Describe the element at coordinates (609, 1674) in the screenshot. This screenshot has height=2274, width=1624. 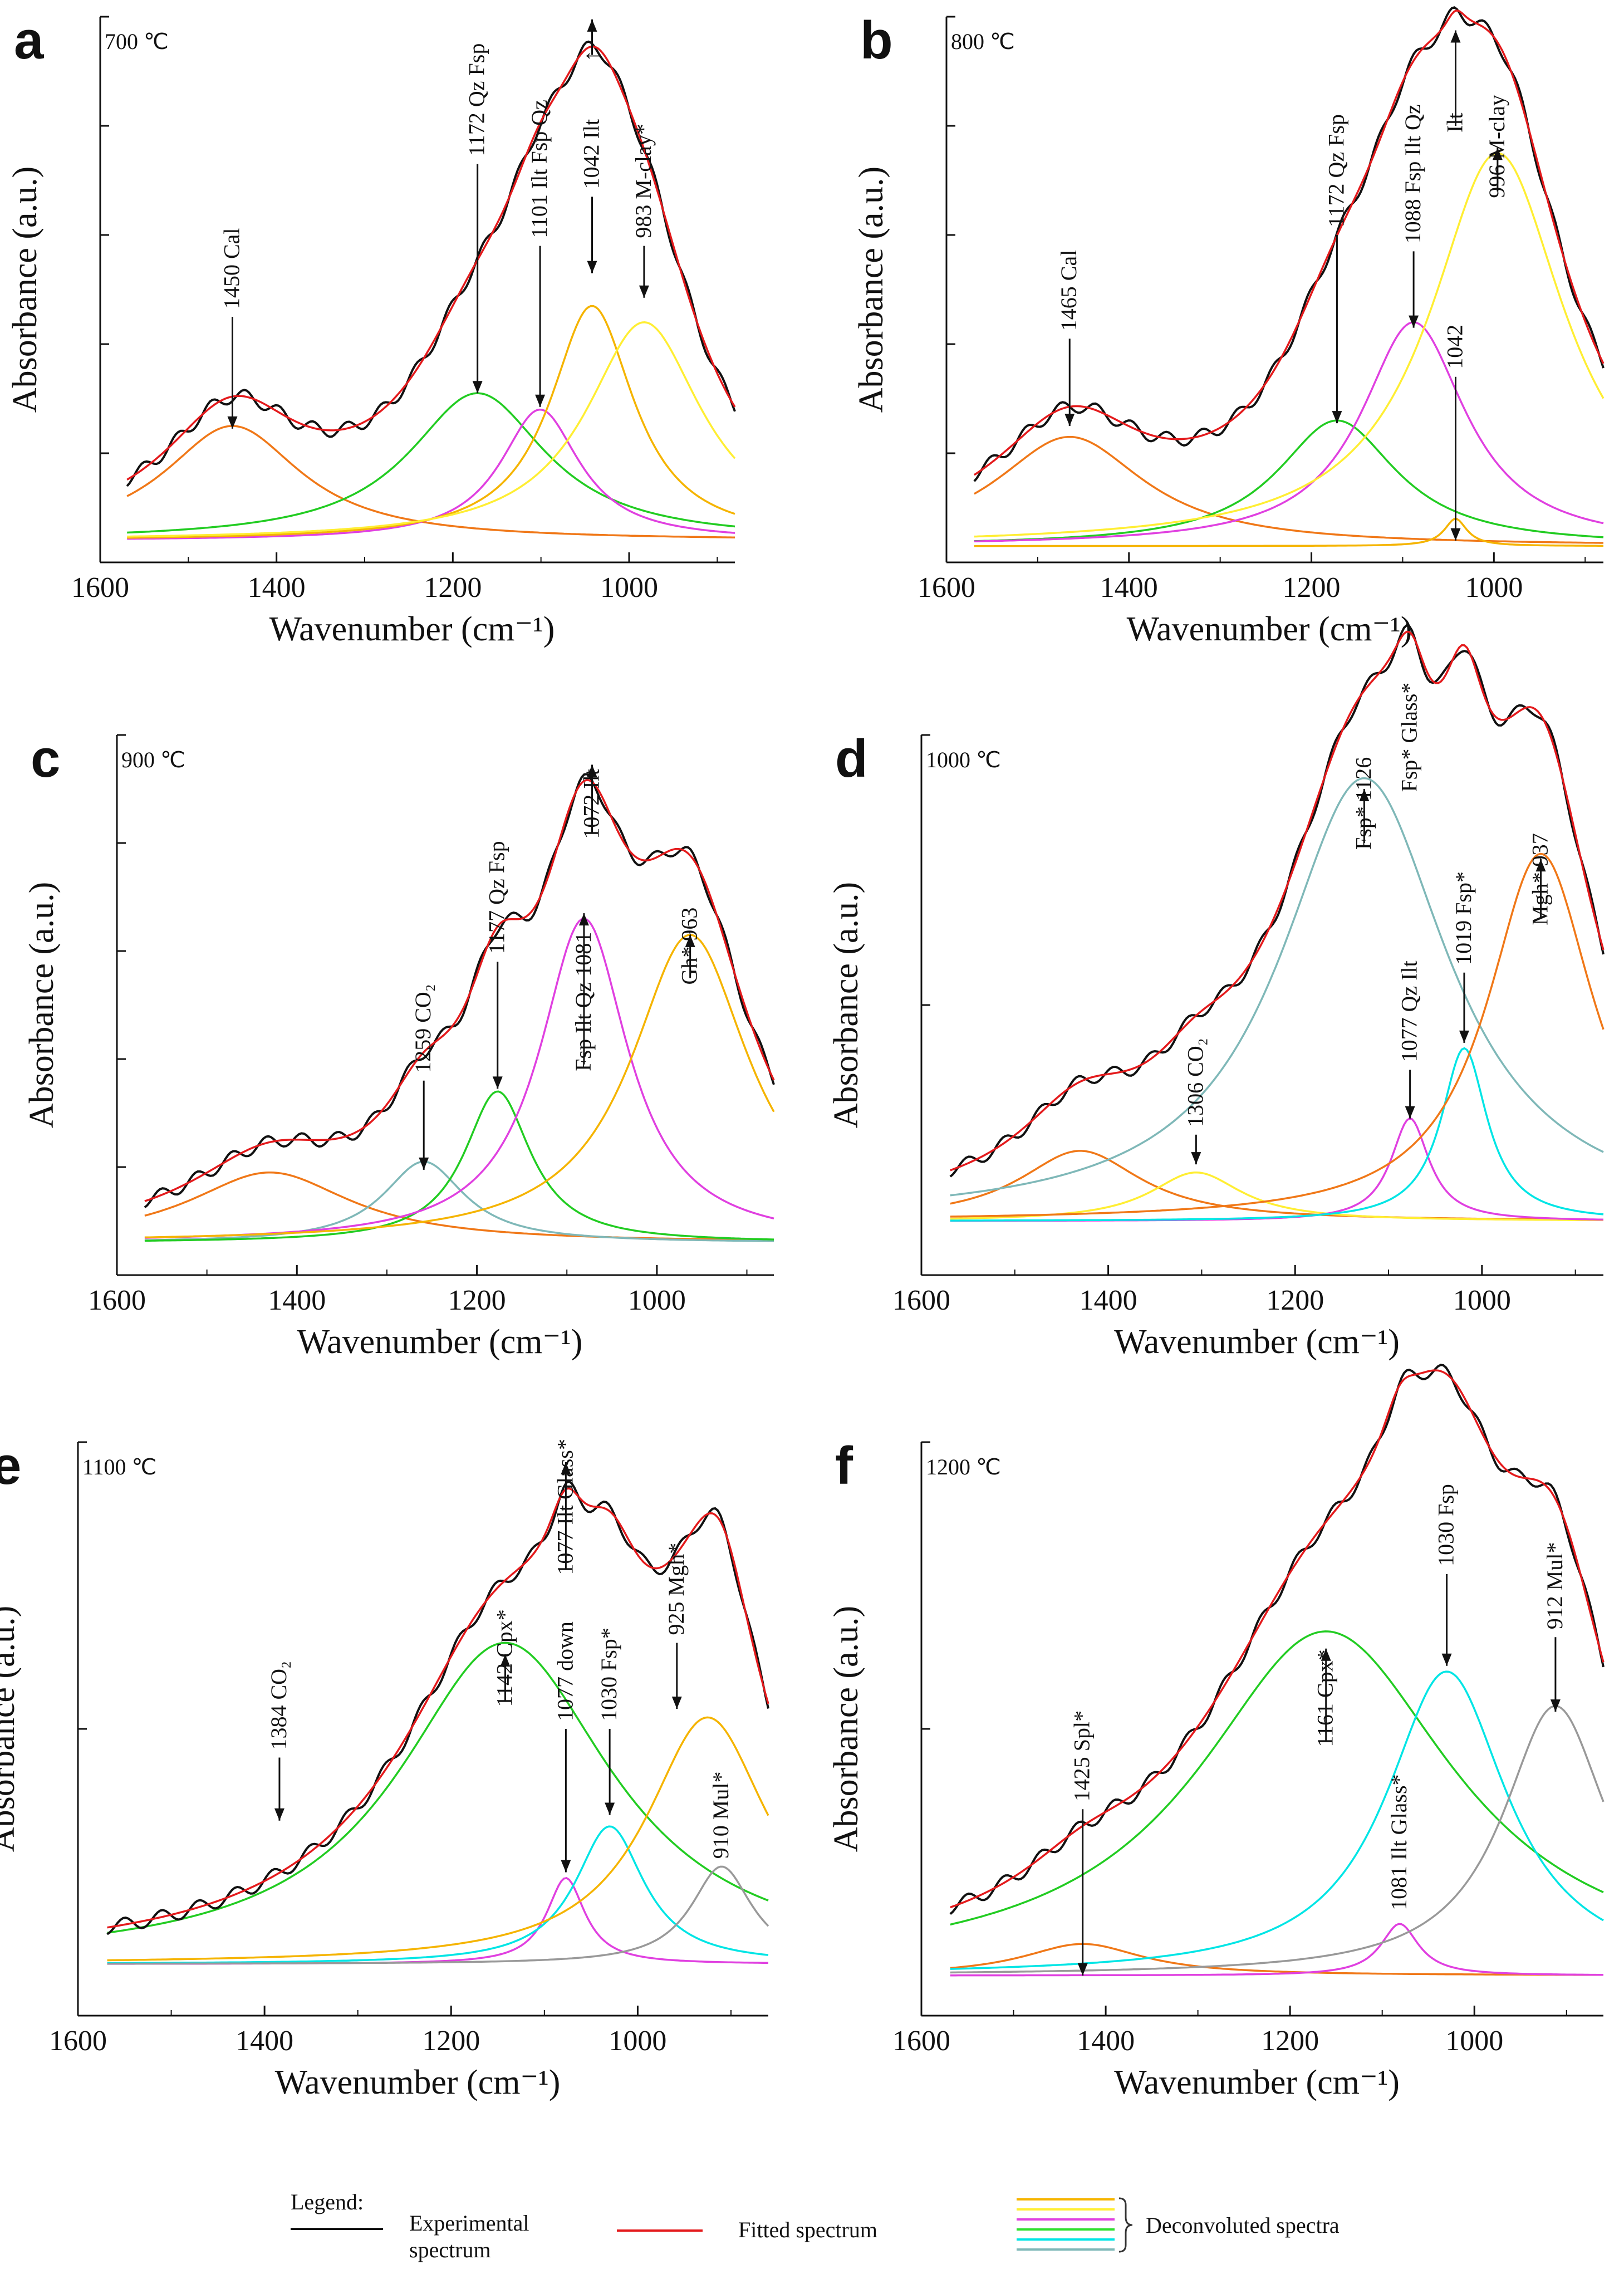
I see `annotation-label: 1030 Fsp*` at that location.